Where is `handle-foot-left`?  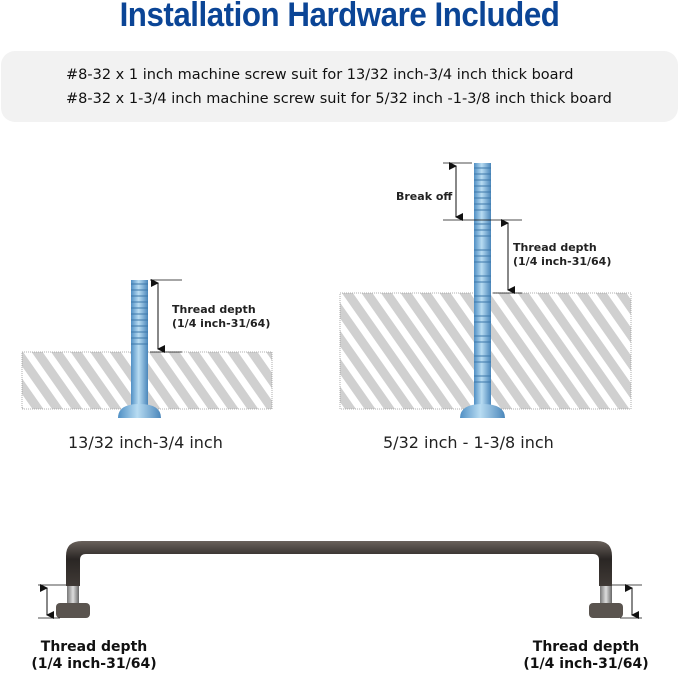
handle-foot-left is located at coordinates (73, 610).